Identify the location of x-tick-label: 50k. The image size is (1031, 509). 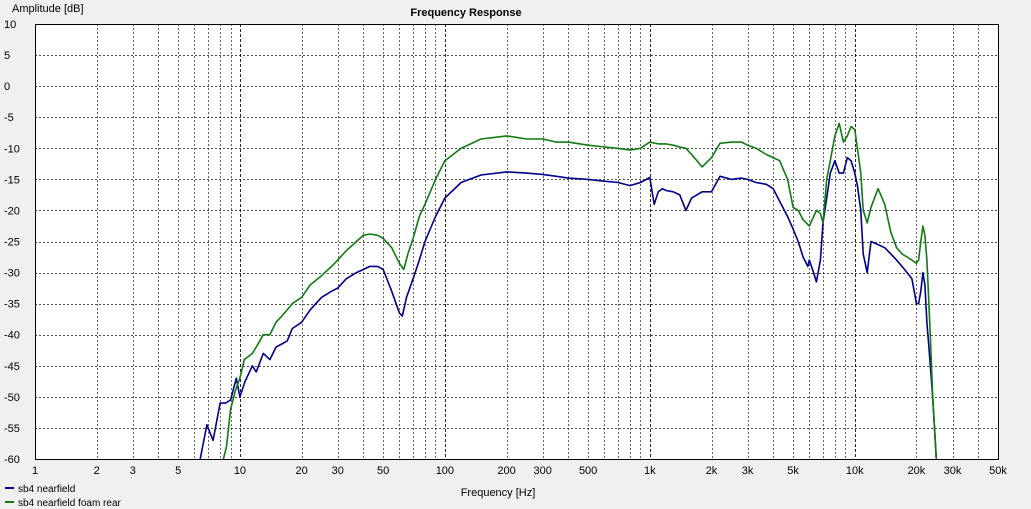
(998, 471).